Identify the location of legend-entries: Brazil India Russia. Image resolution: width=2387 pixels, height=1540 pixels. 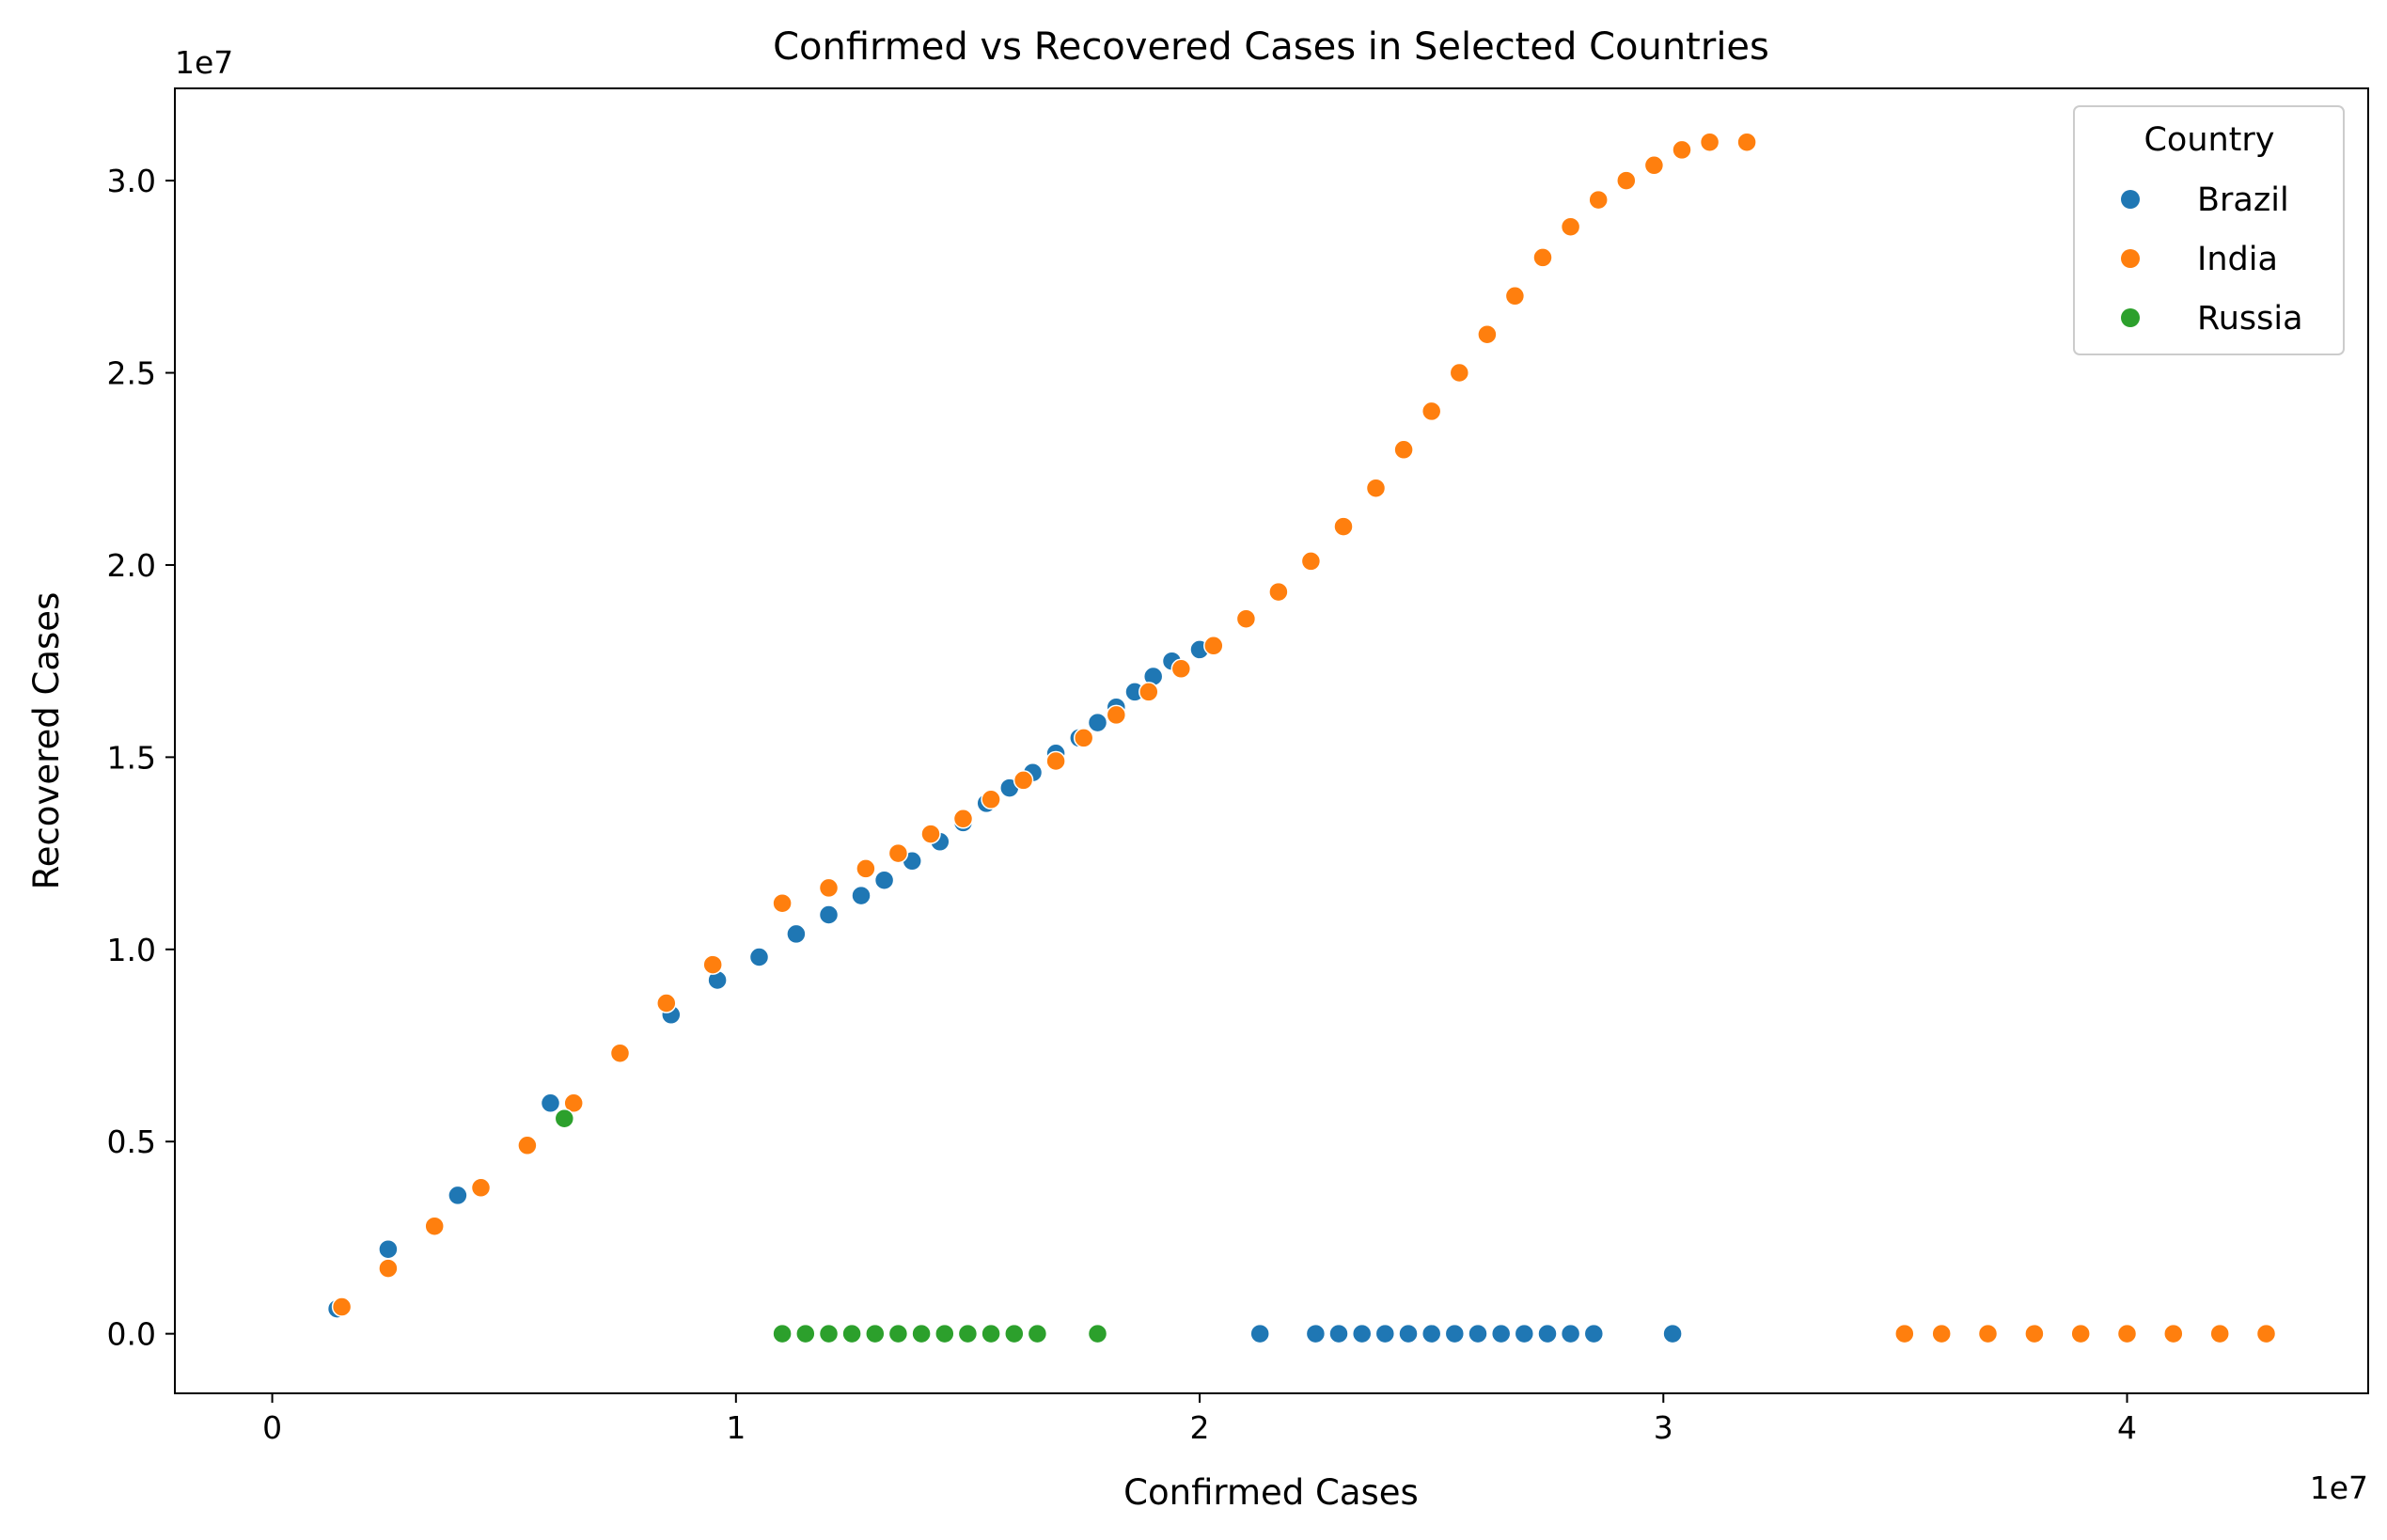
(2212, 260).